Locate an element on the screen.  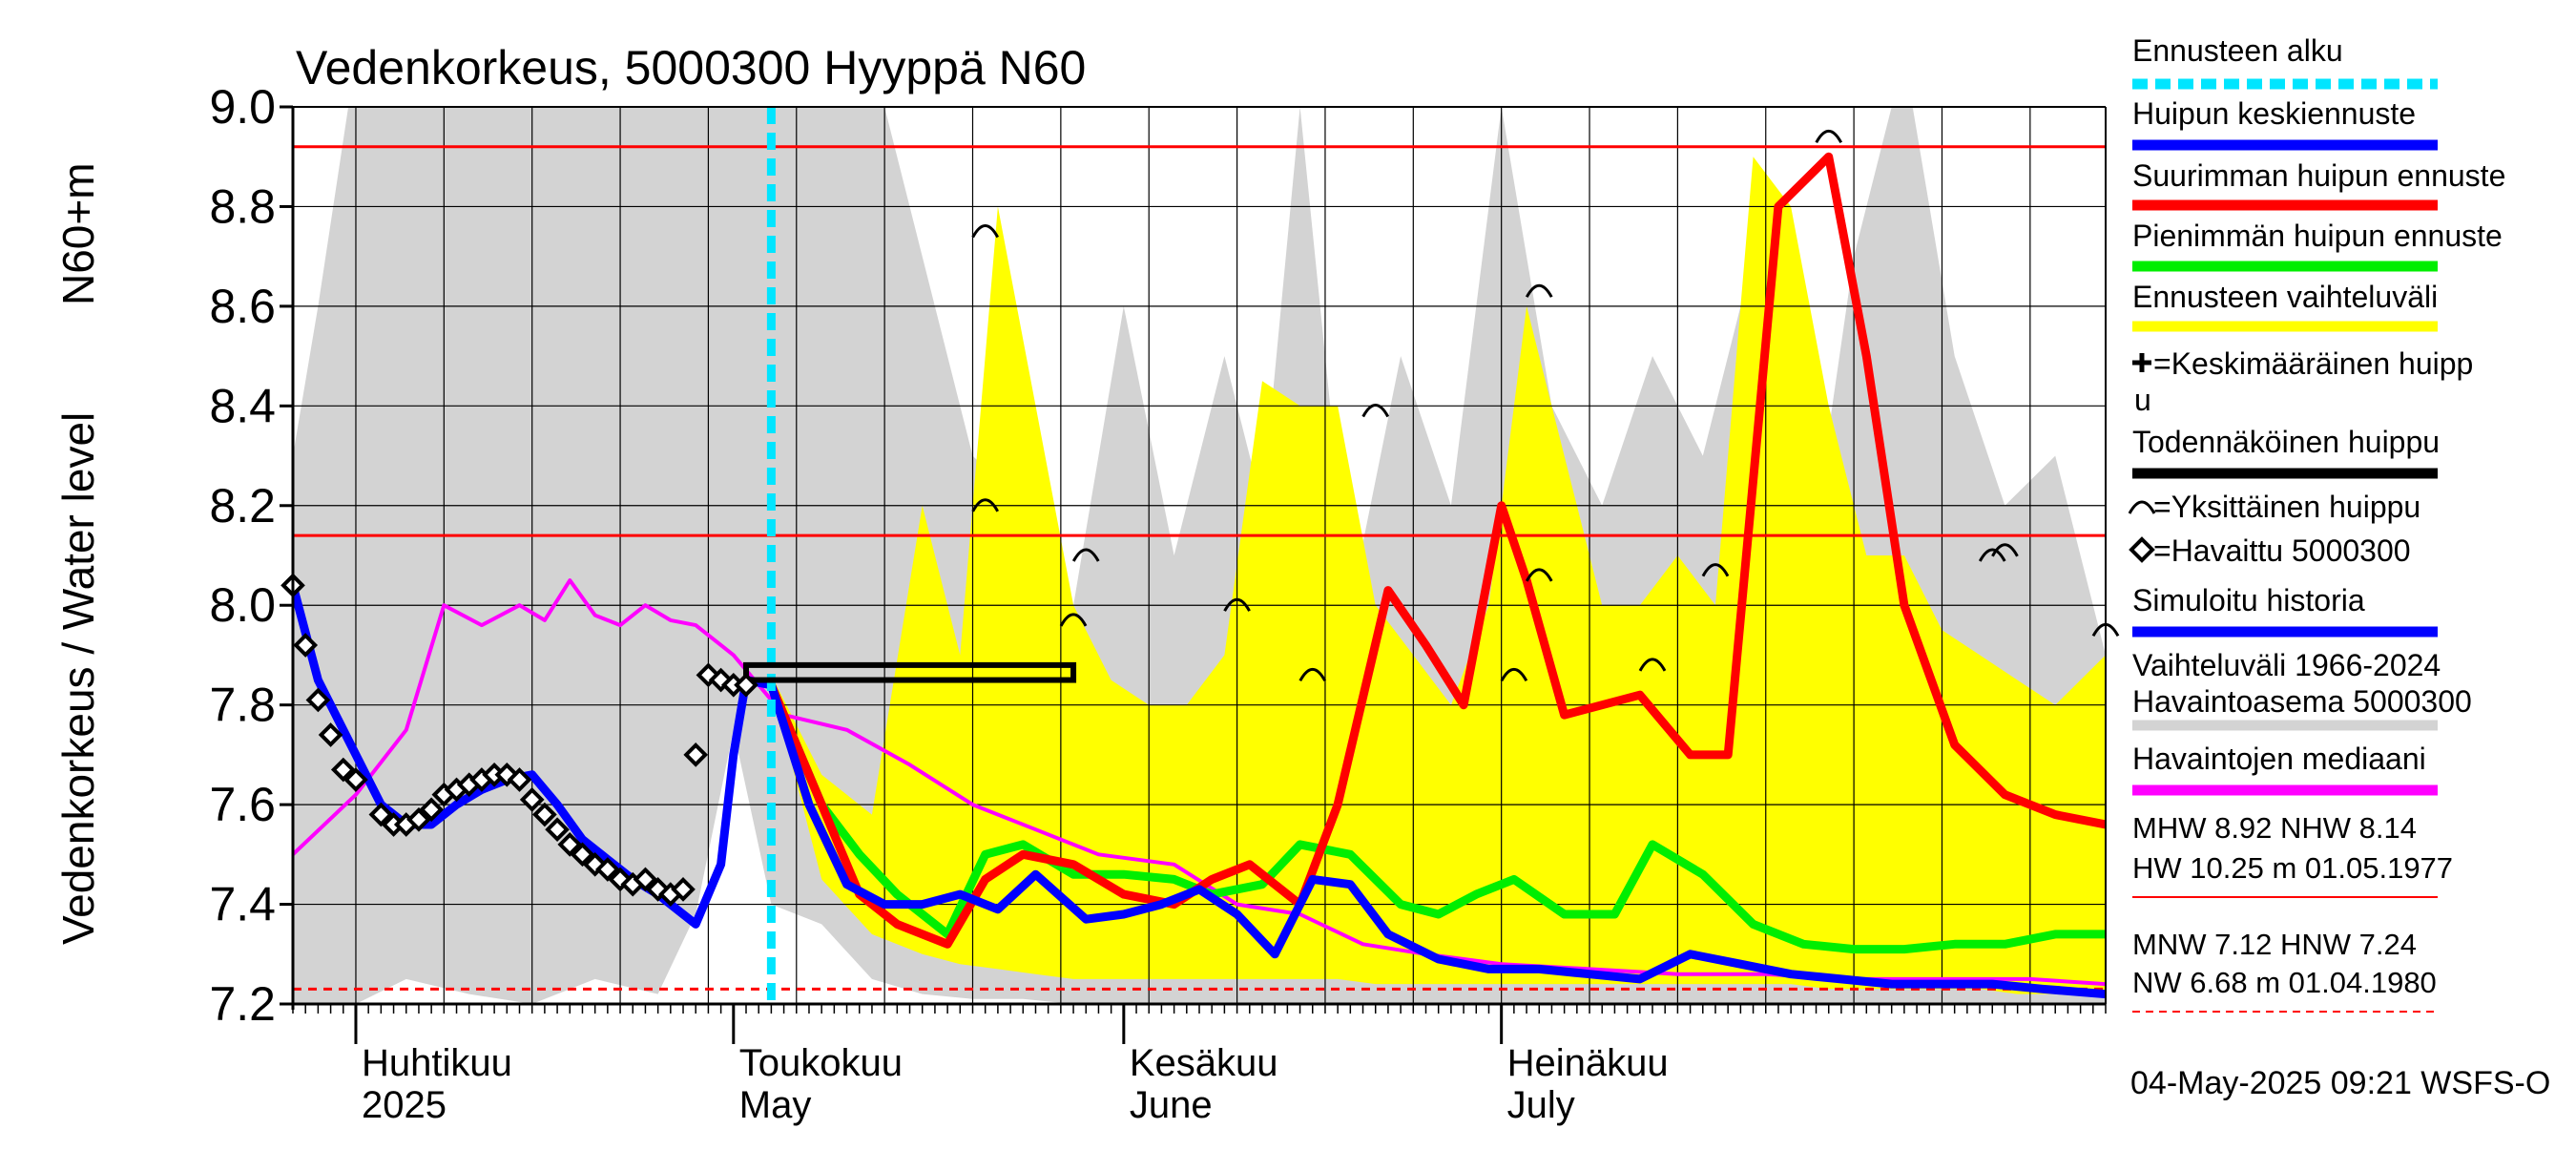
legend-label: Vaihteluväli 1966-2024 is located at coordinates (2286, 665).